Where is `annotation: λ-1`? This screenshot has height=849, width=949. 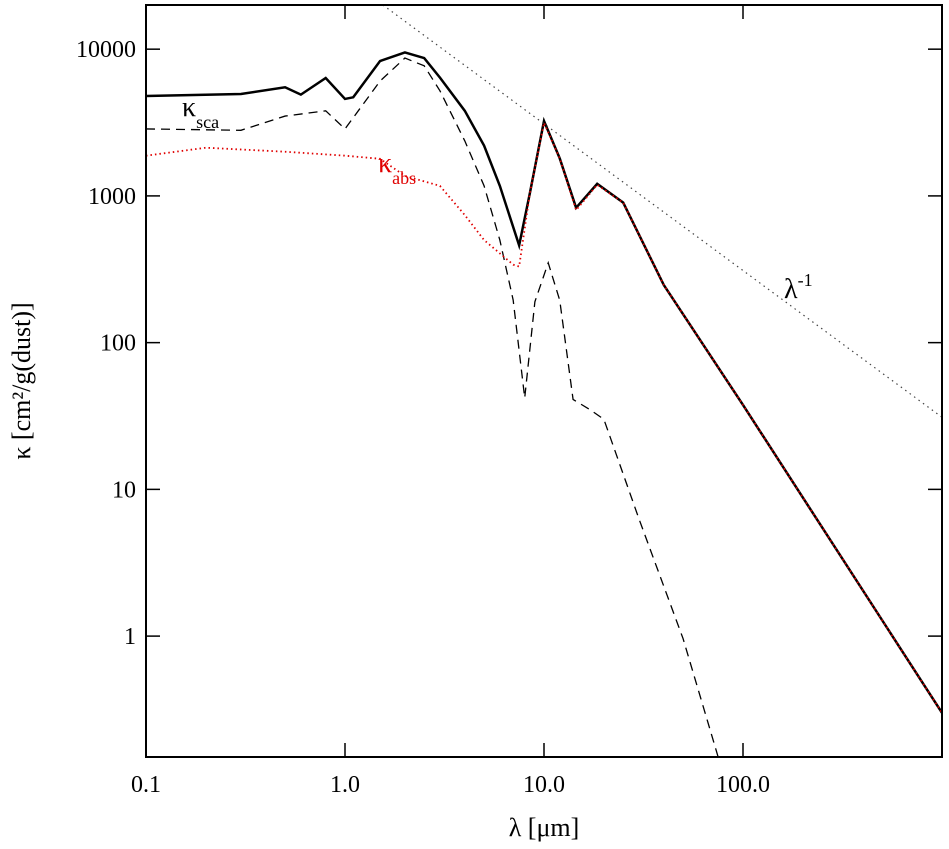
annotation: λ-1 is located at coordinates (798, 287).